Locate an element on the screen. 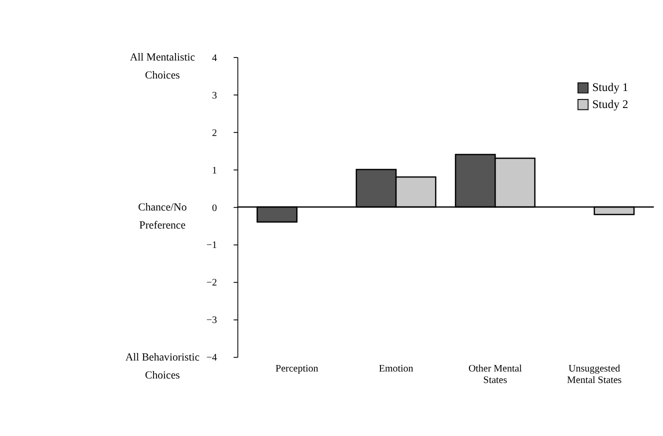 The height and width of the screenshot is (436, 663). y-tick-label: 0 is located at coordinates (214, 208).